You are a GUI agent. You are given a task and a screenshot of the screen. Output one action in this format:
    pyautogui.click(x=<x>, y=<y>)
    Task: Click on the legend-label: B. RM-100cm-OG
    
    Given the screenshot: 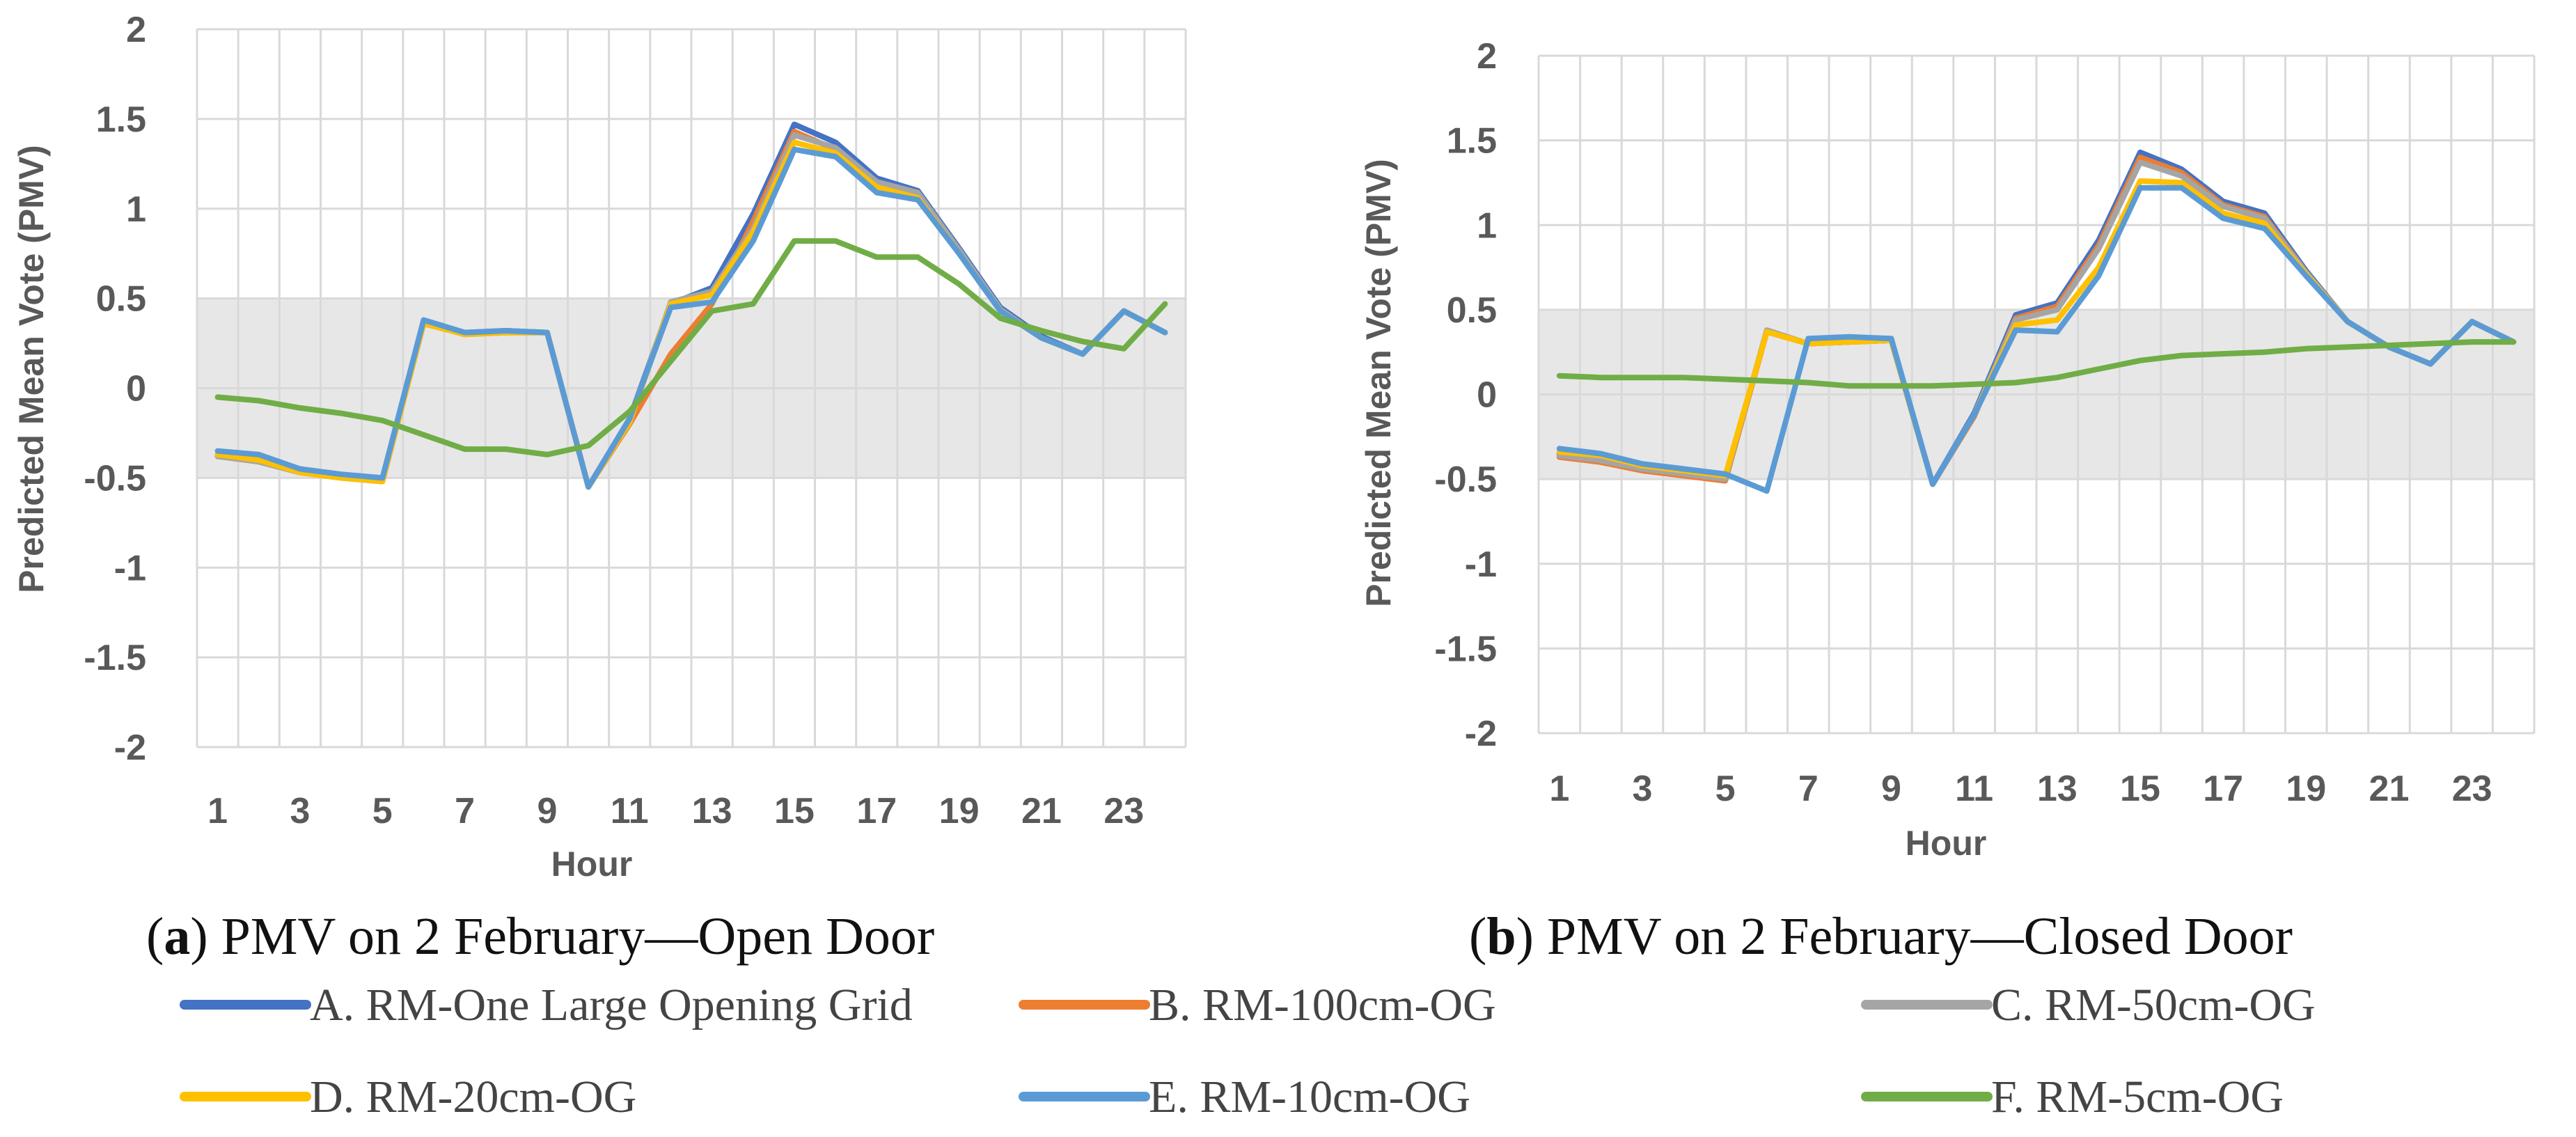 What is the action you would take?
    pyautogui.click(x=1322, y=1005)
    